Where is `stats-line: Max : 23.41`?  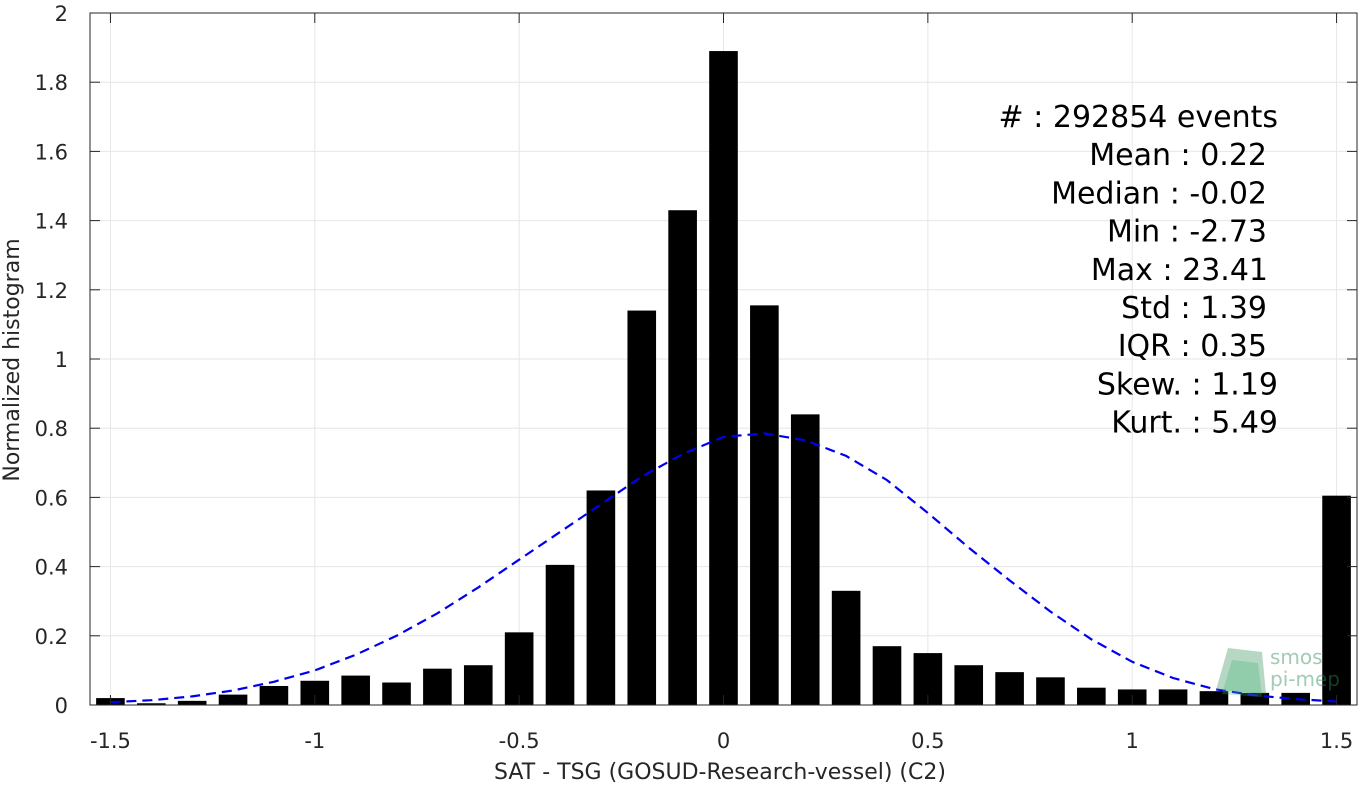
stats-line: Max : 23.41 is located at coordinates (1179, 270).